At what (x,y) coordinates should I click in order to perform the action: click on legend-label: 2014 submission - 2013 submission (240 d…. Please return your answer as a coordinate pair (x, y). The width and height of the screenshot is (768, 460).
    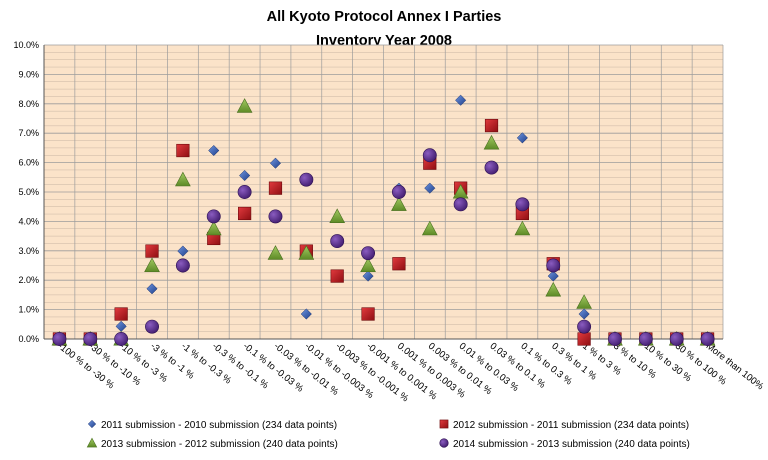
    Looking at the image, I should click on (571, 444).